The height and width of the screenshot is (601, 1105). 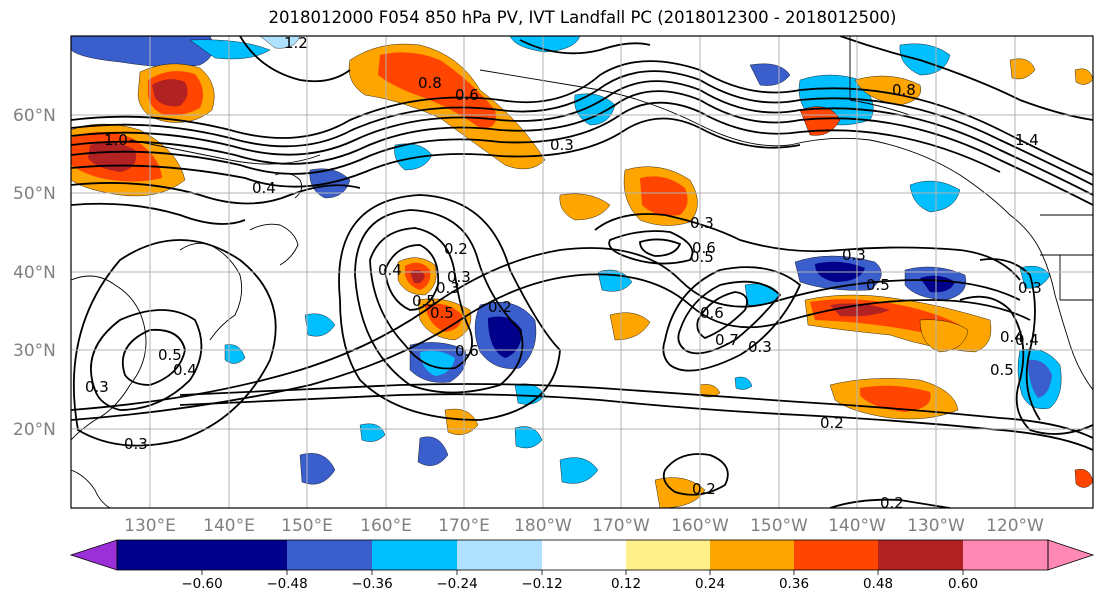 I want to click on colorbar-tick-label: 0.24, so click(x=710, y=584).